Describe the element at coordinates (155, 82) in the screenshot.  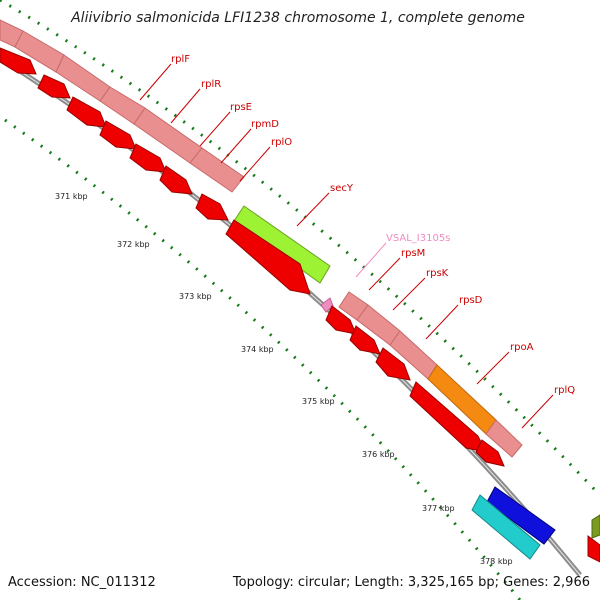
I see `leader-rplF` at that location.